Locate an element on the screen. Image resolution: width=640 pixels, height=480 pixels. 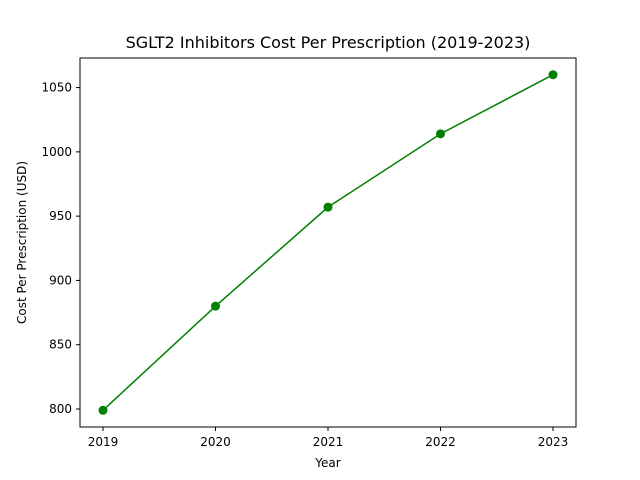
x-tick-label: 2023 is located at coordinates (553, 442).